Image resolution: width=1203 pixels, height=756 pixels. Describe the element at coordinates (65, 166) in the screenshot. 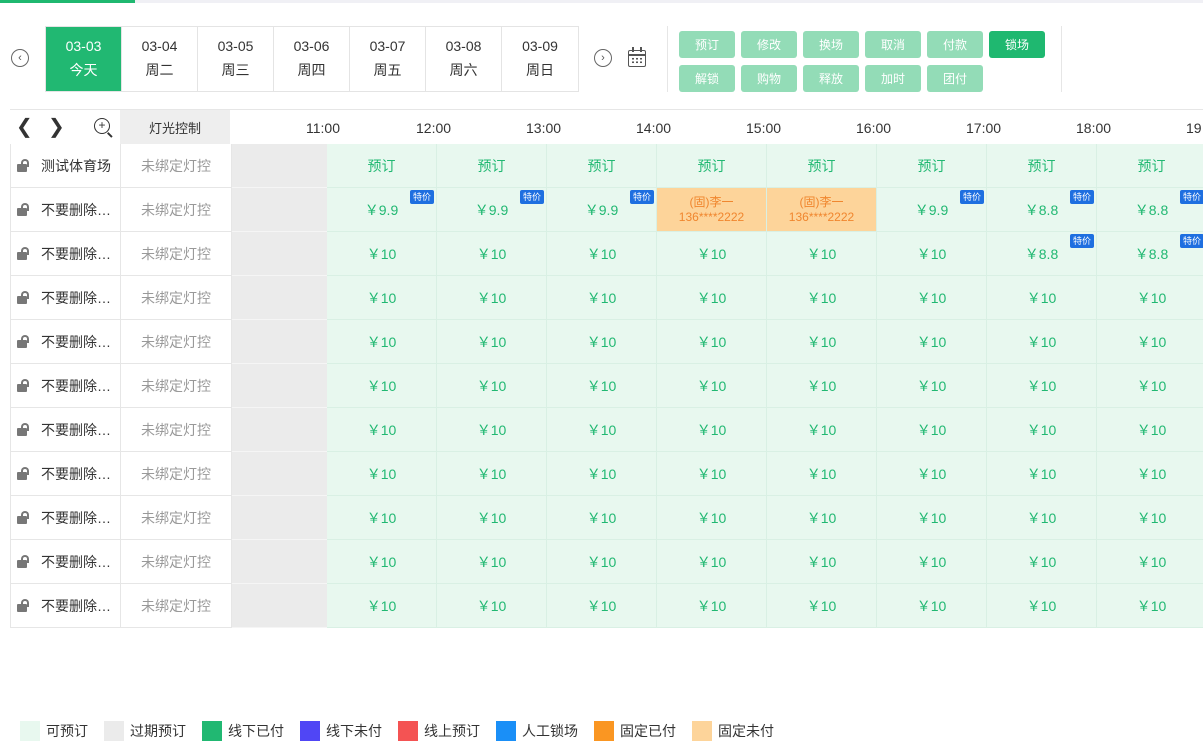

I see `court-name-cell: 测试体育场` at that location.